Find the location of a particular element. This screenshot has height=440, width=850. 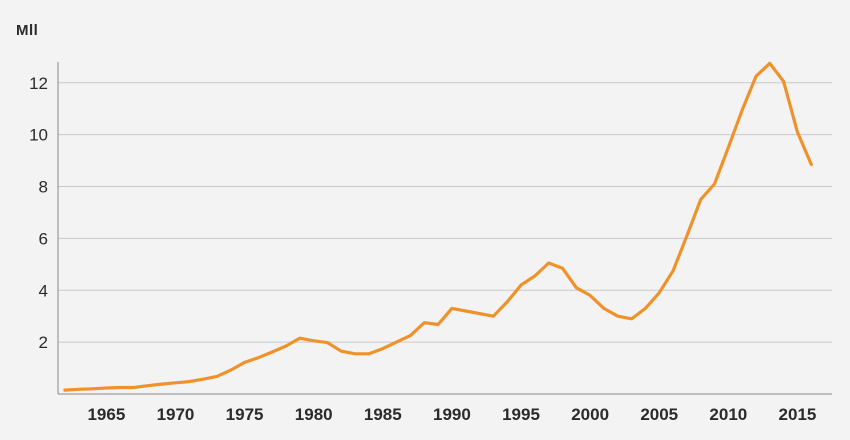

x-tick-label-1985: 1985 is located at coordinates (383, 414).